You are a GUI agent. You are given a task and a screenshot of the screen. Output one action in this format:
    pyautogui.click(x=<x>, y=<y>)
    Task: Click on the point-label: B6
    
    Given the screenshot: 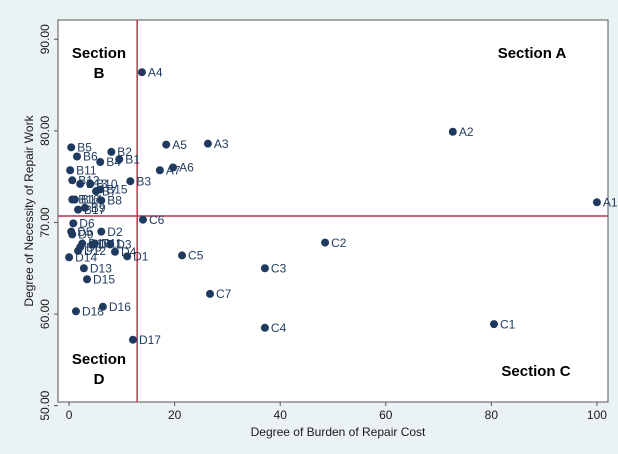 What is the action you would take?
    pyautogui.click(x=90, y=157)
    